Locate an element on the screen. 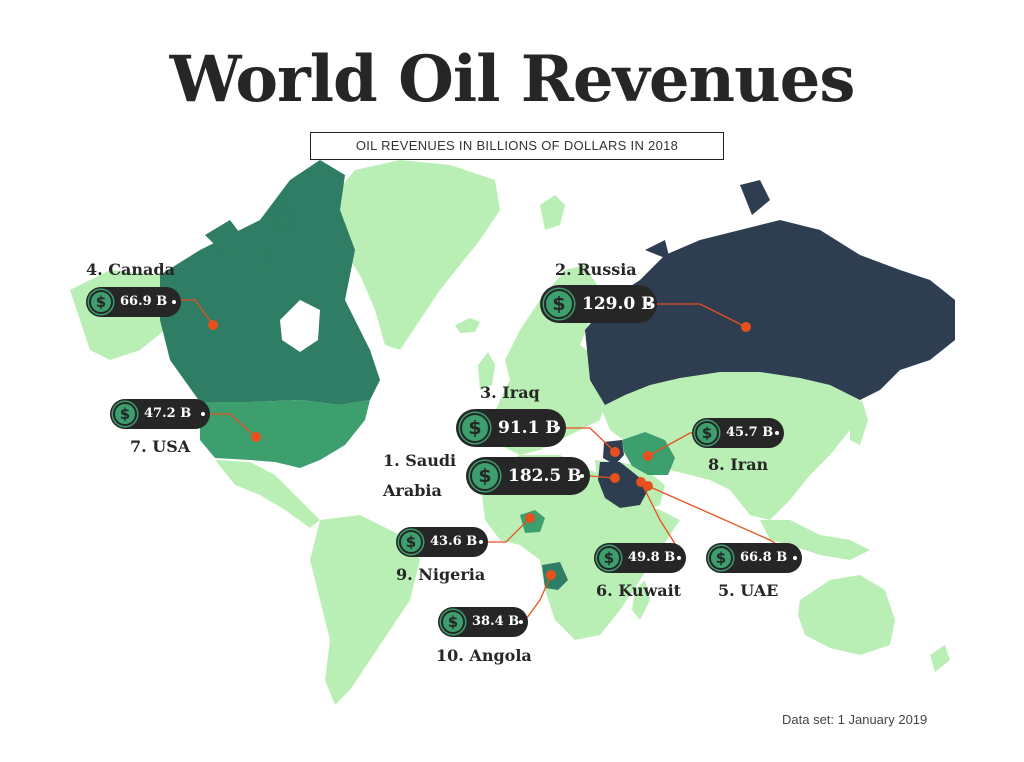 This screenshot has width=1024, height=762. value-pill-iran: $ 45.7 B is located at coordinates (738, 433).